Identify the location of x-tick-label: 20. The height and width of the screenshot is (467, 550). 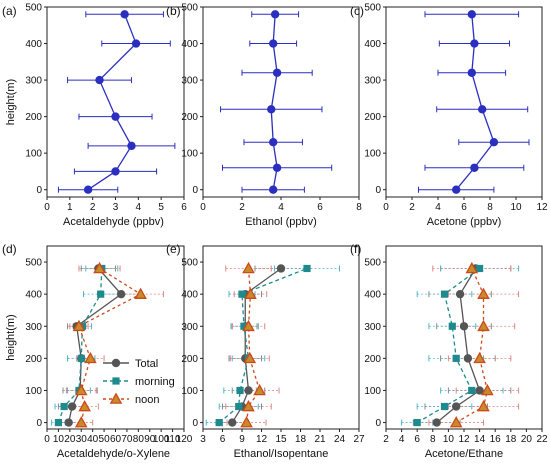
(527, 439).